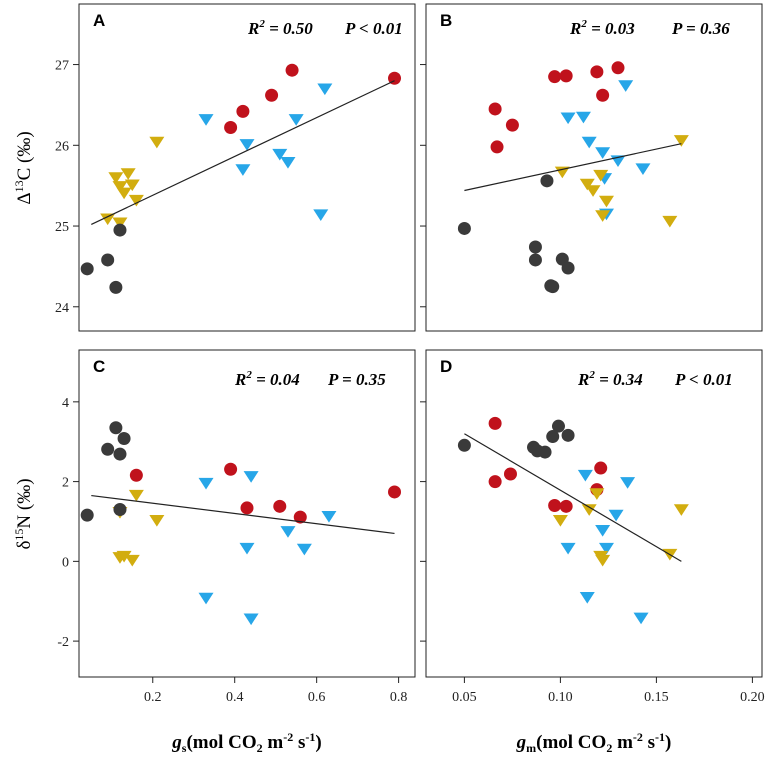 This screenshot has height=760, width=765. I want to click on panel-d-yticks, so click(423, 521).